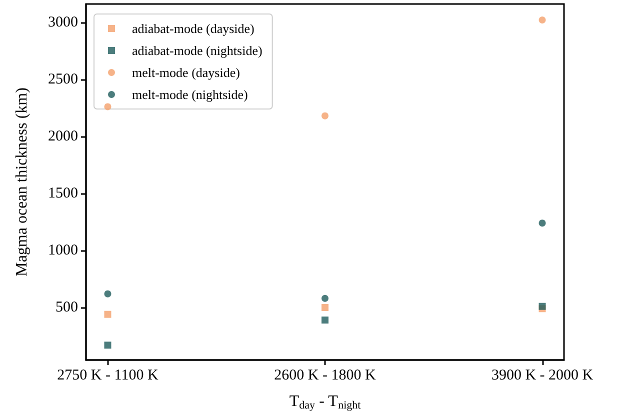 Image resolution: width=622 pixels, height=416 pixels. I want to click on x-tick-label: 3900 K - 2000 K, so click(542, 376).